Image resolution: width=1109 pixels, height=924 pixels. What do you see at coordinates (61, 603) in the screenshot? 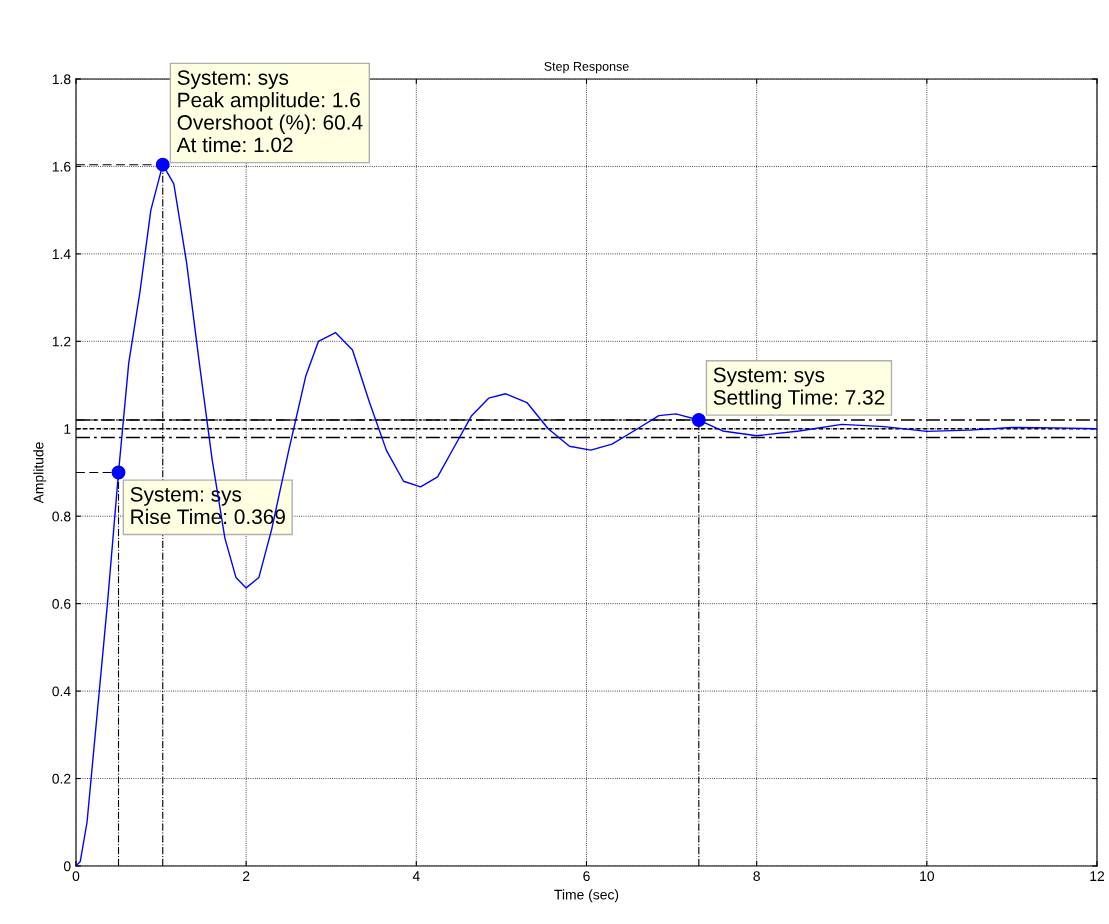
I see `y-tick-label: 0.6` at bounding box center [61, 603].